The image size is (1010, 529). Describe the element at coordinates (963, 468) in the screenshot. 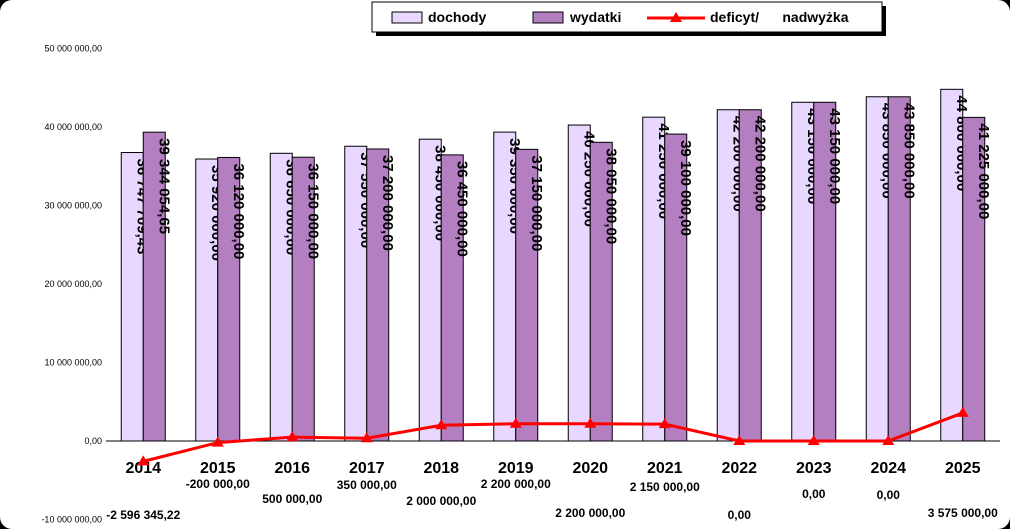

I see `x-tick-label: 2025` at that location.